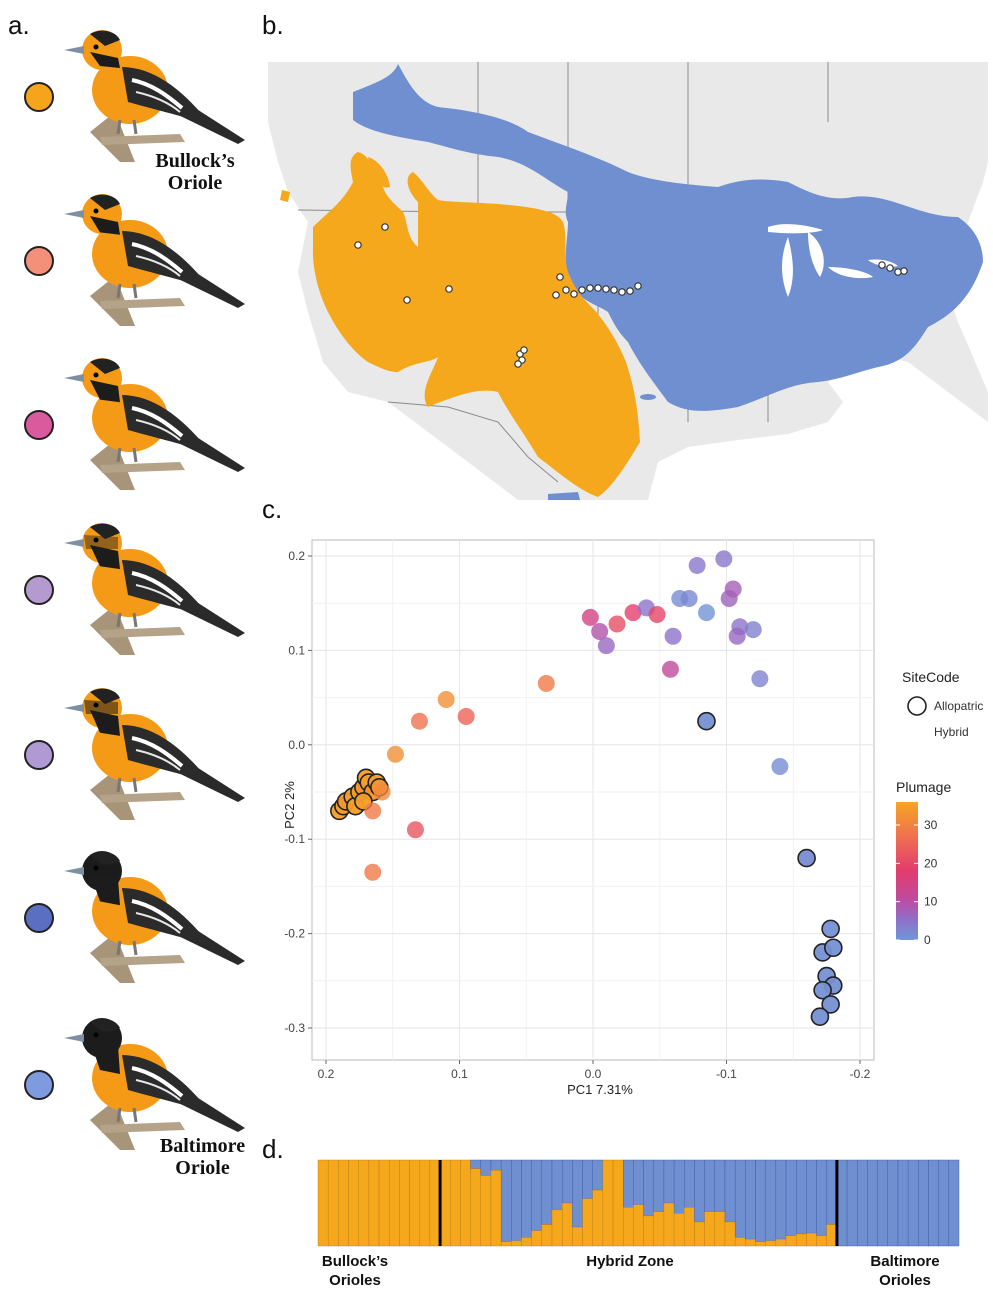  Describe the element at coordinates (631, 295) in the screenshot. I see `sample-sites` at that location.